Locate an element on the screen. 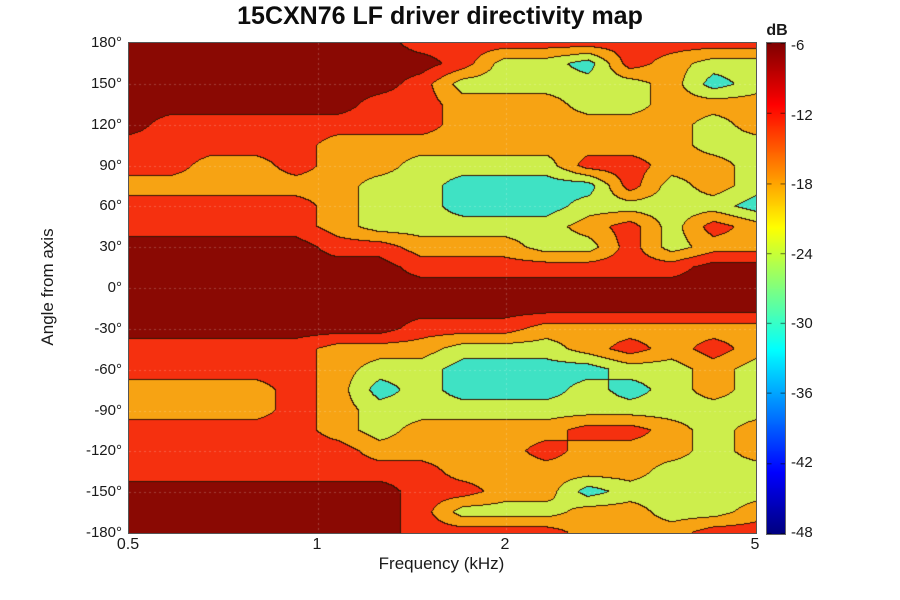 The image size is (900, 600). colorbar-tick-label: -18 is located at coordinates (802, 184).